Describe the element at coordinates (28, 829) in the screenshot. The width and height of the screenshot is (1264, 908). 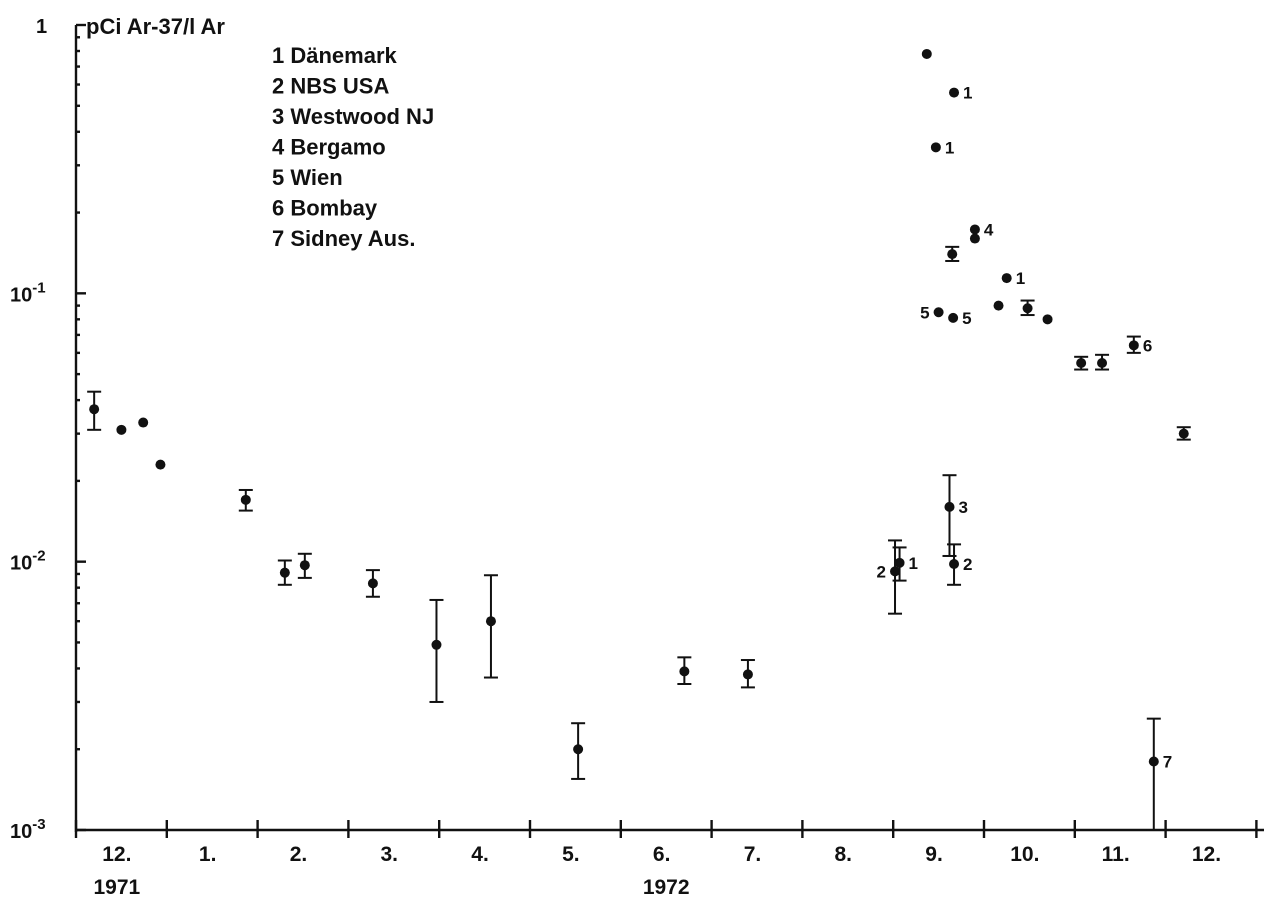
I see `y-tick-label: 10⁻³` at that location.